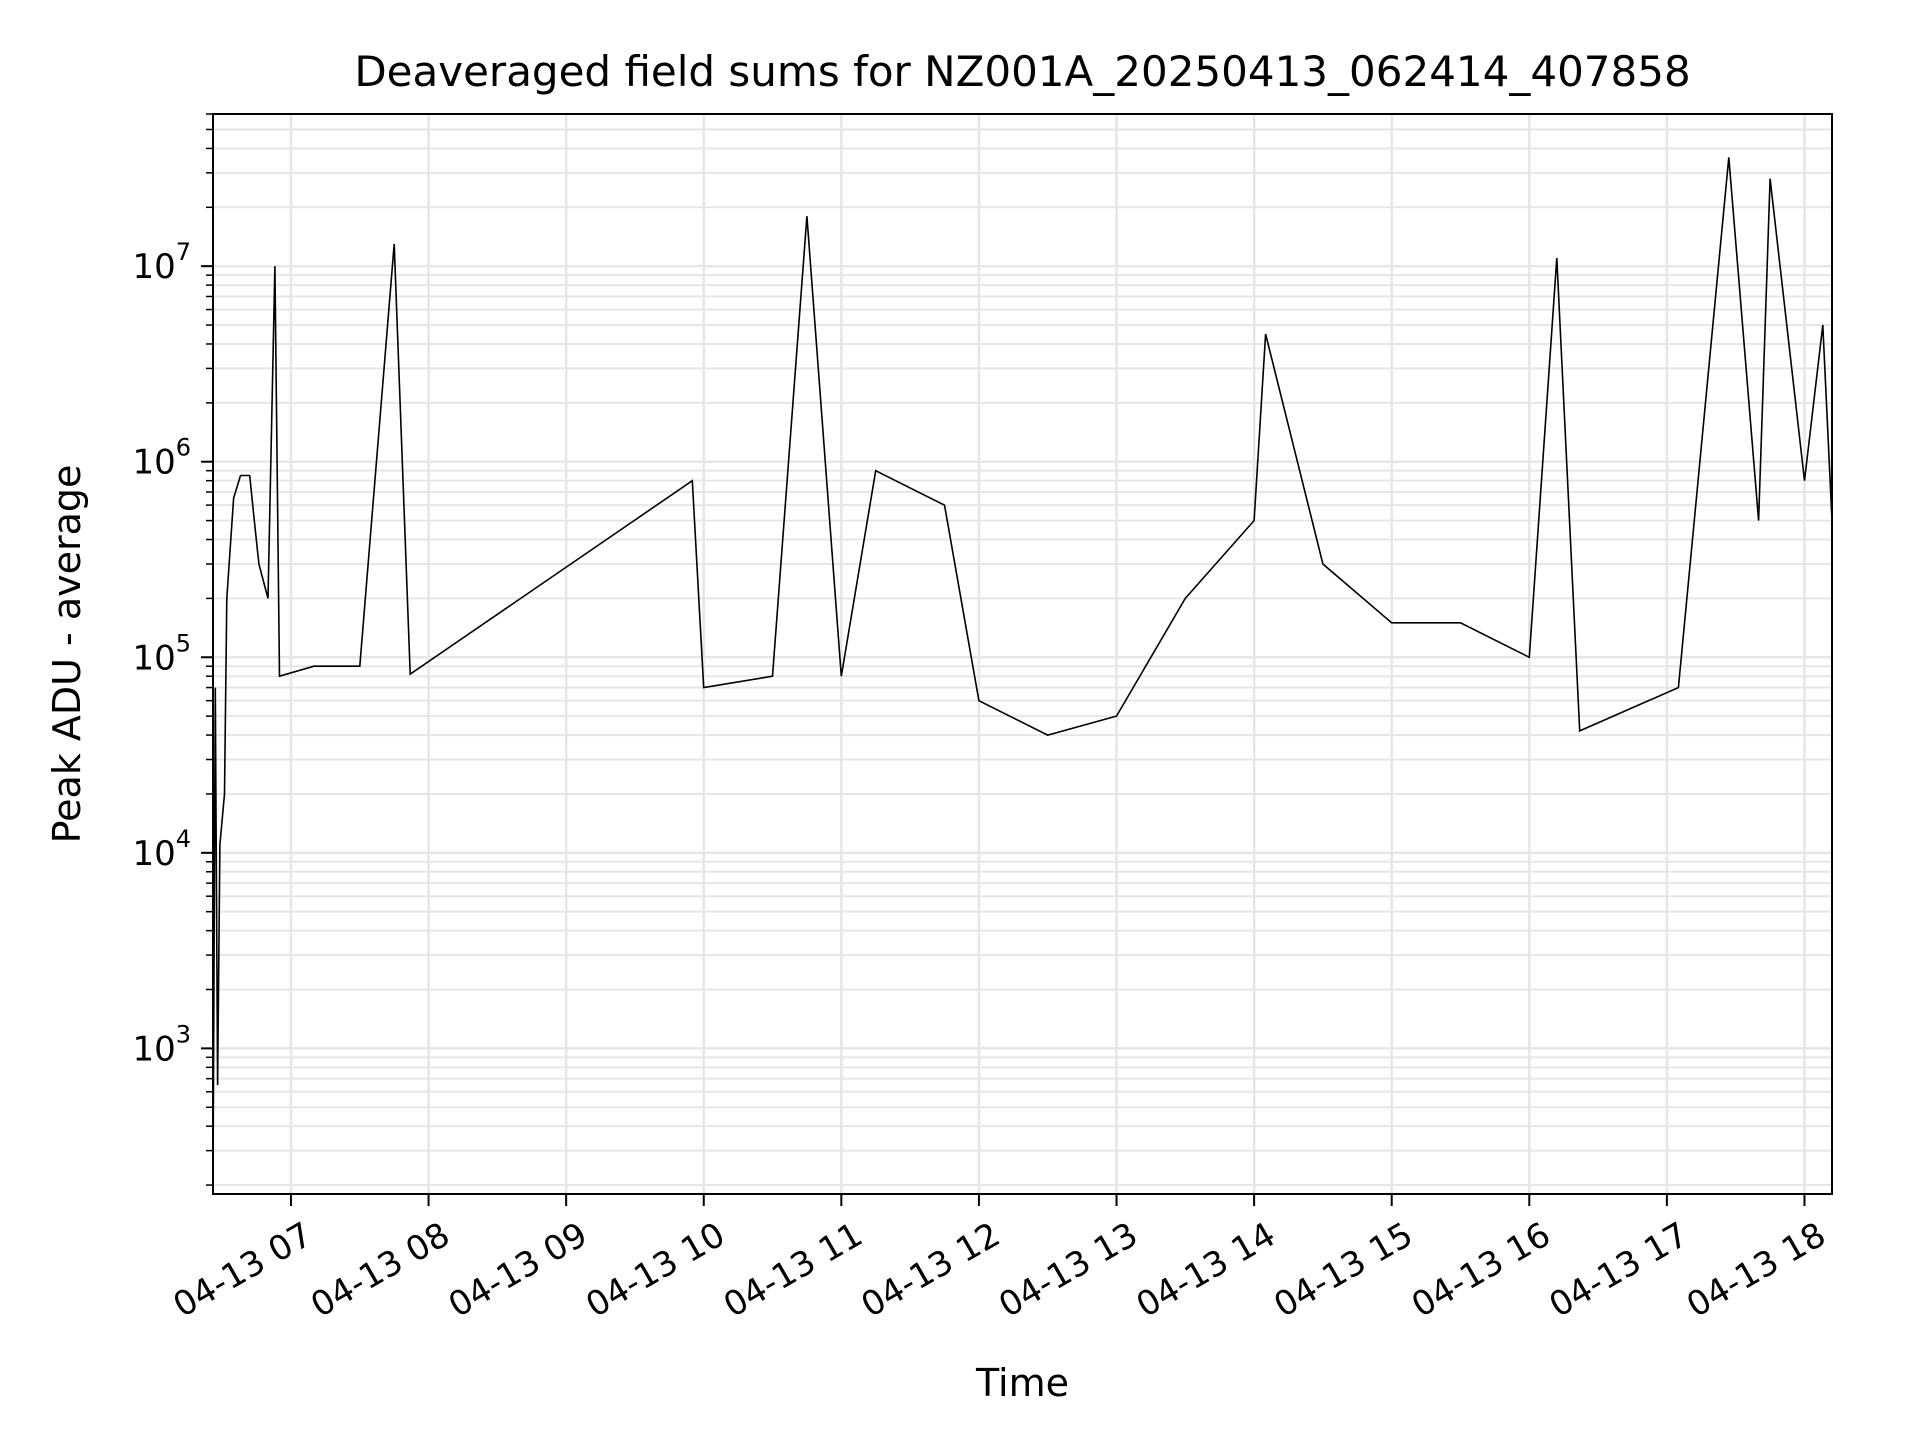 This screenshot has height=1440, width=1920. Describe the element at coordinates (161, 653) in the screenshot. I see `y-tick-label: 10⁵` at that location.